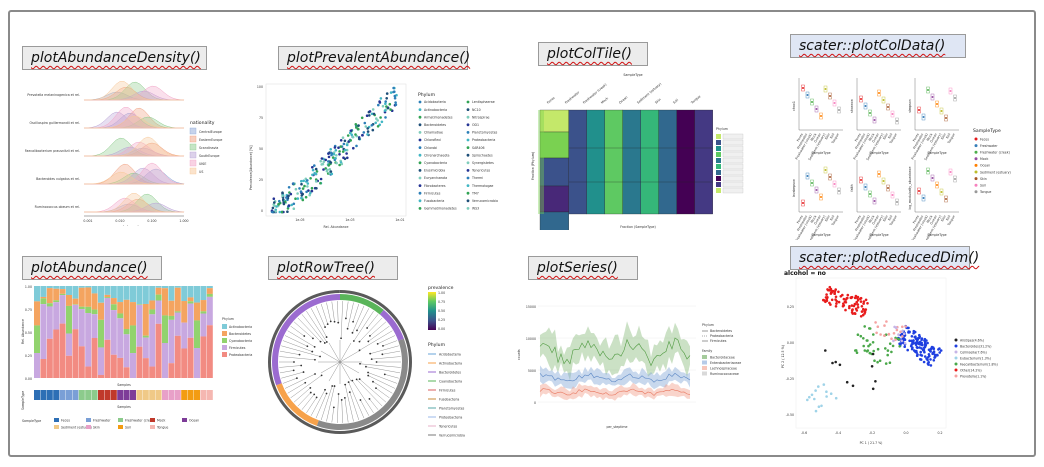 This screenshot has height=467, width=1044. I want to click on abundance-legend-key, so click(224, 347).